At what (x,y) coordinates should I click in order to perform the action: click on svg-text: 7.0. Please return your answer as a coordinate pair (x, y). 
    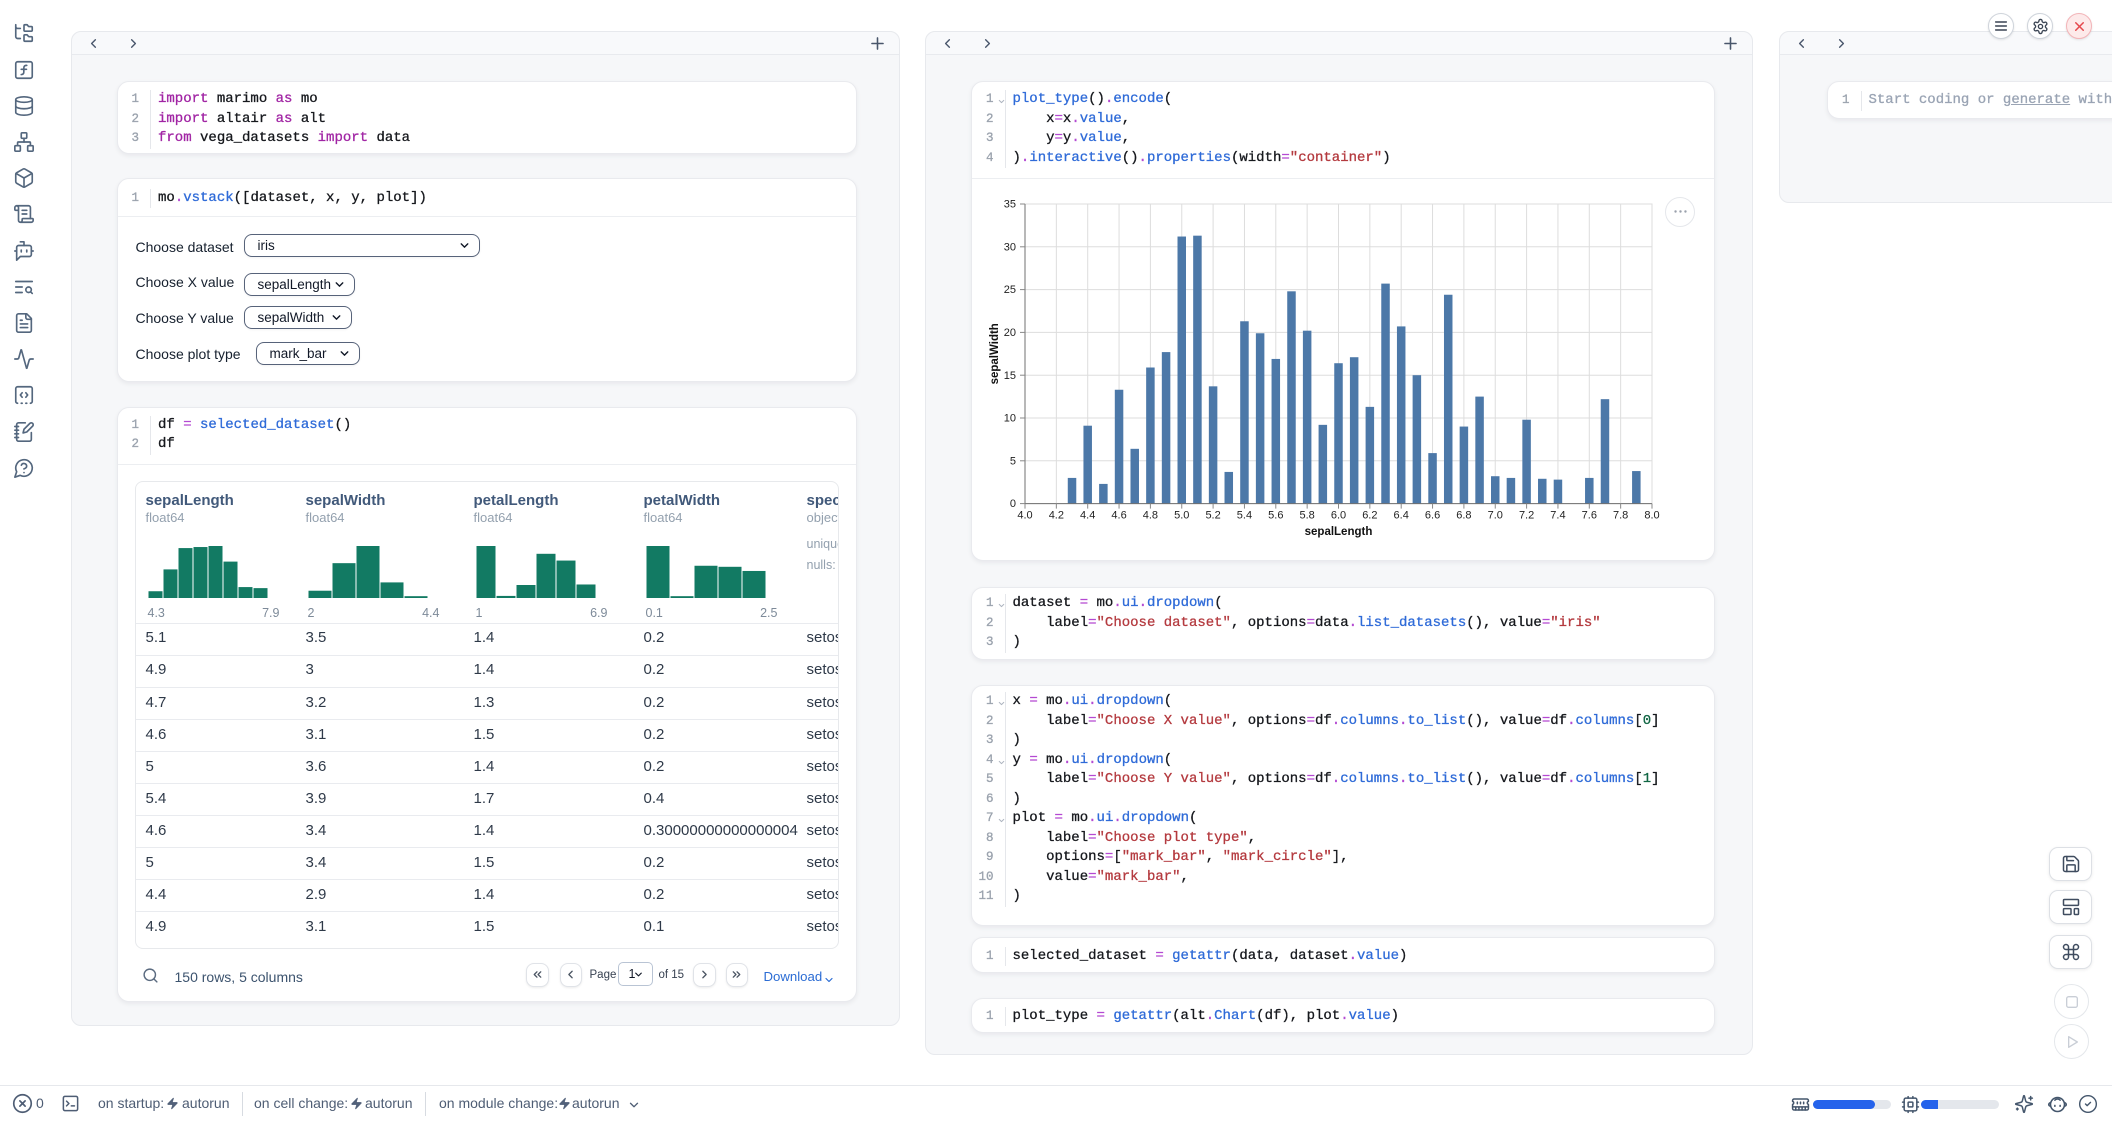
    Looking at the image, I should click on (1495, 516).